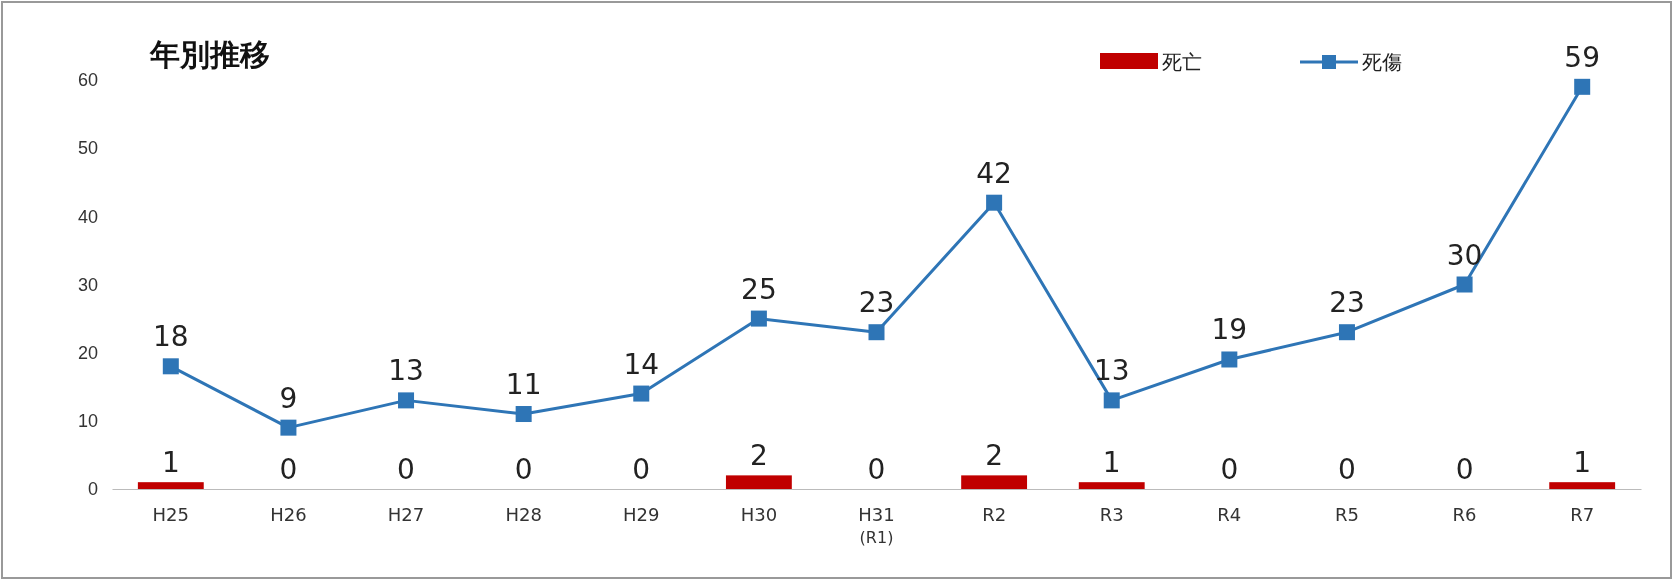  What do you see at coordinates (1382, 62) in the screenshot?
I see `legend-label: 死傷` at bounding box center [1382, 62].